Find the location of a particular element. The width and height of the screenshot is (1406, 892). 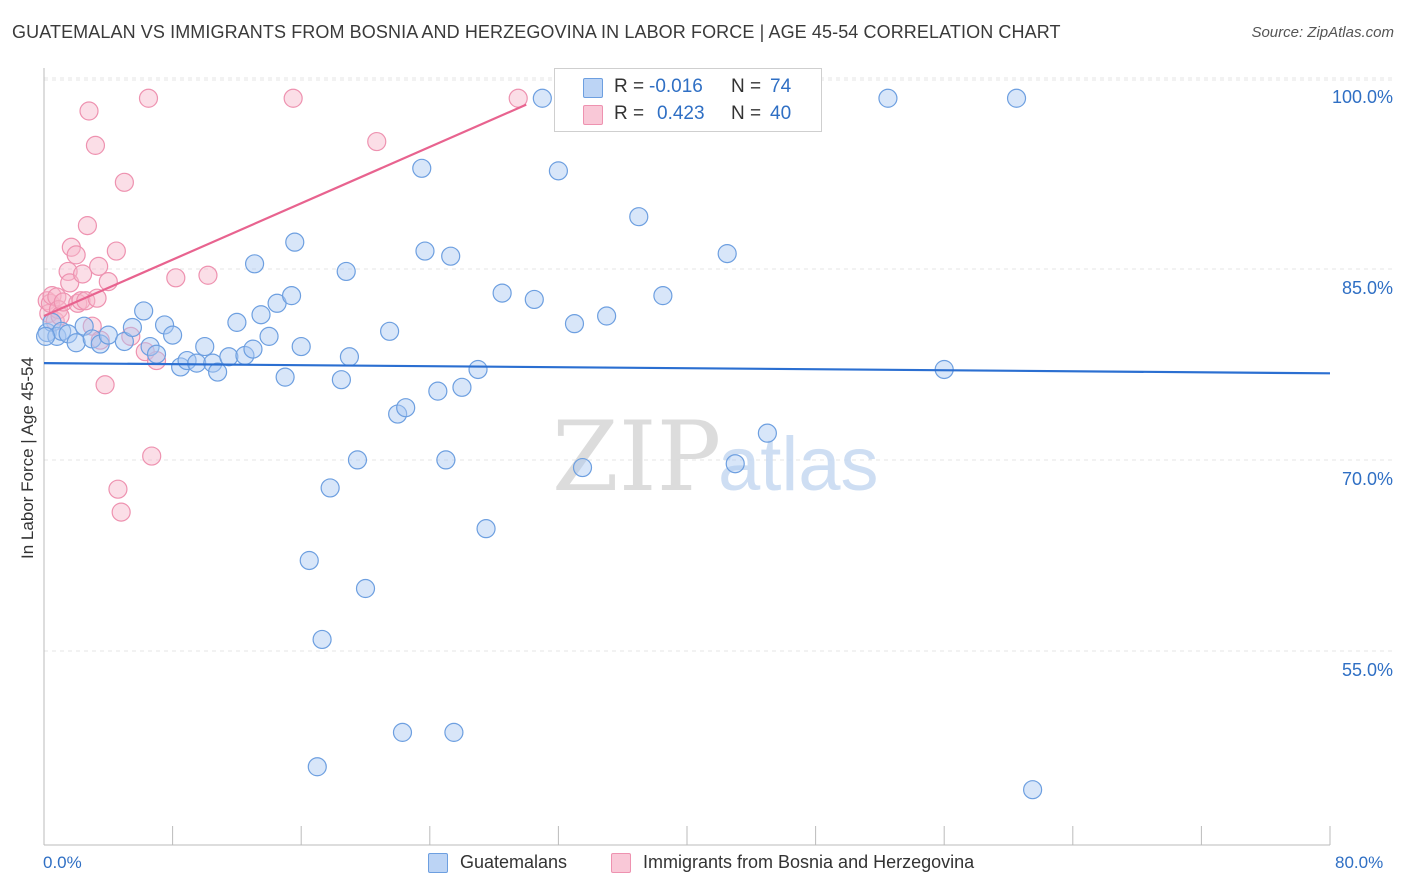

y-tick-labels: 100.0% 85.0% 70.0% 55.0% is located at coordinates (1362, 383).